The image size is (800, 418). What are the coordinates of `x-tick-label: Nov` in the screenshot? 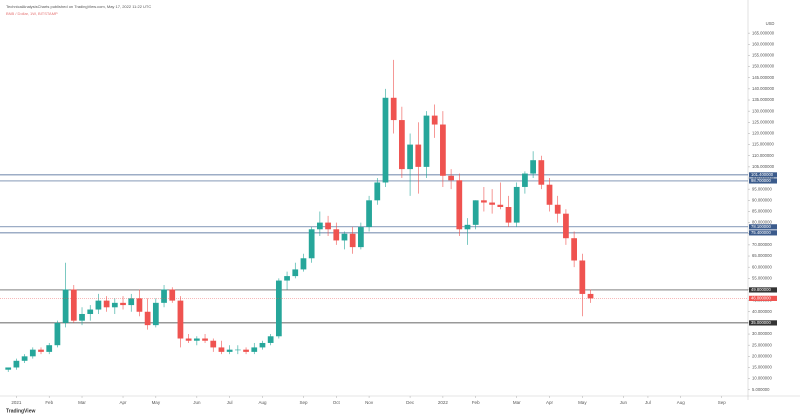 It's located at (369, 402).